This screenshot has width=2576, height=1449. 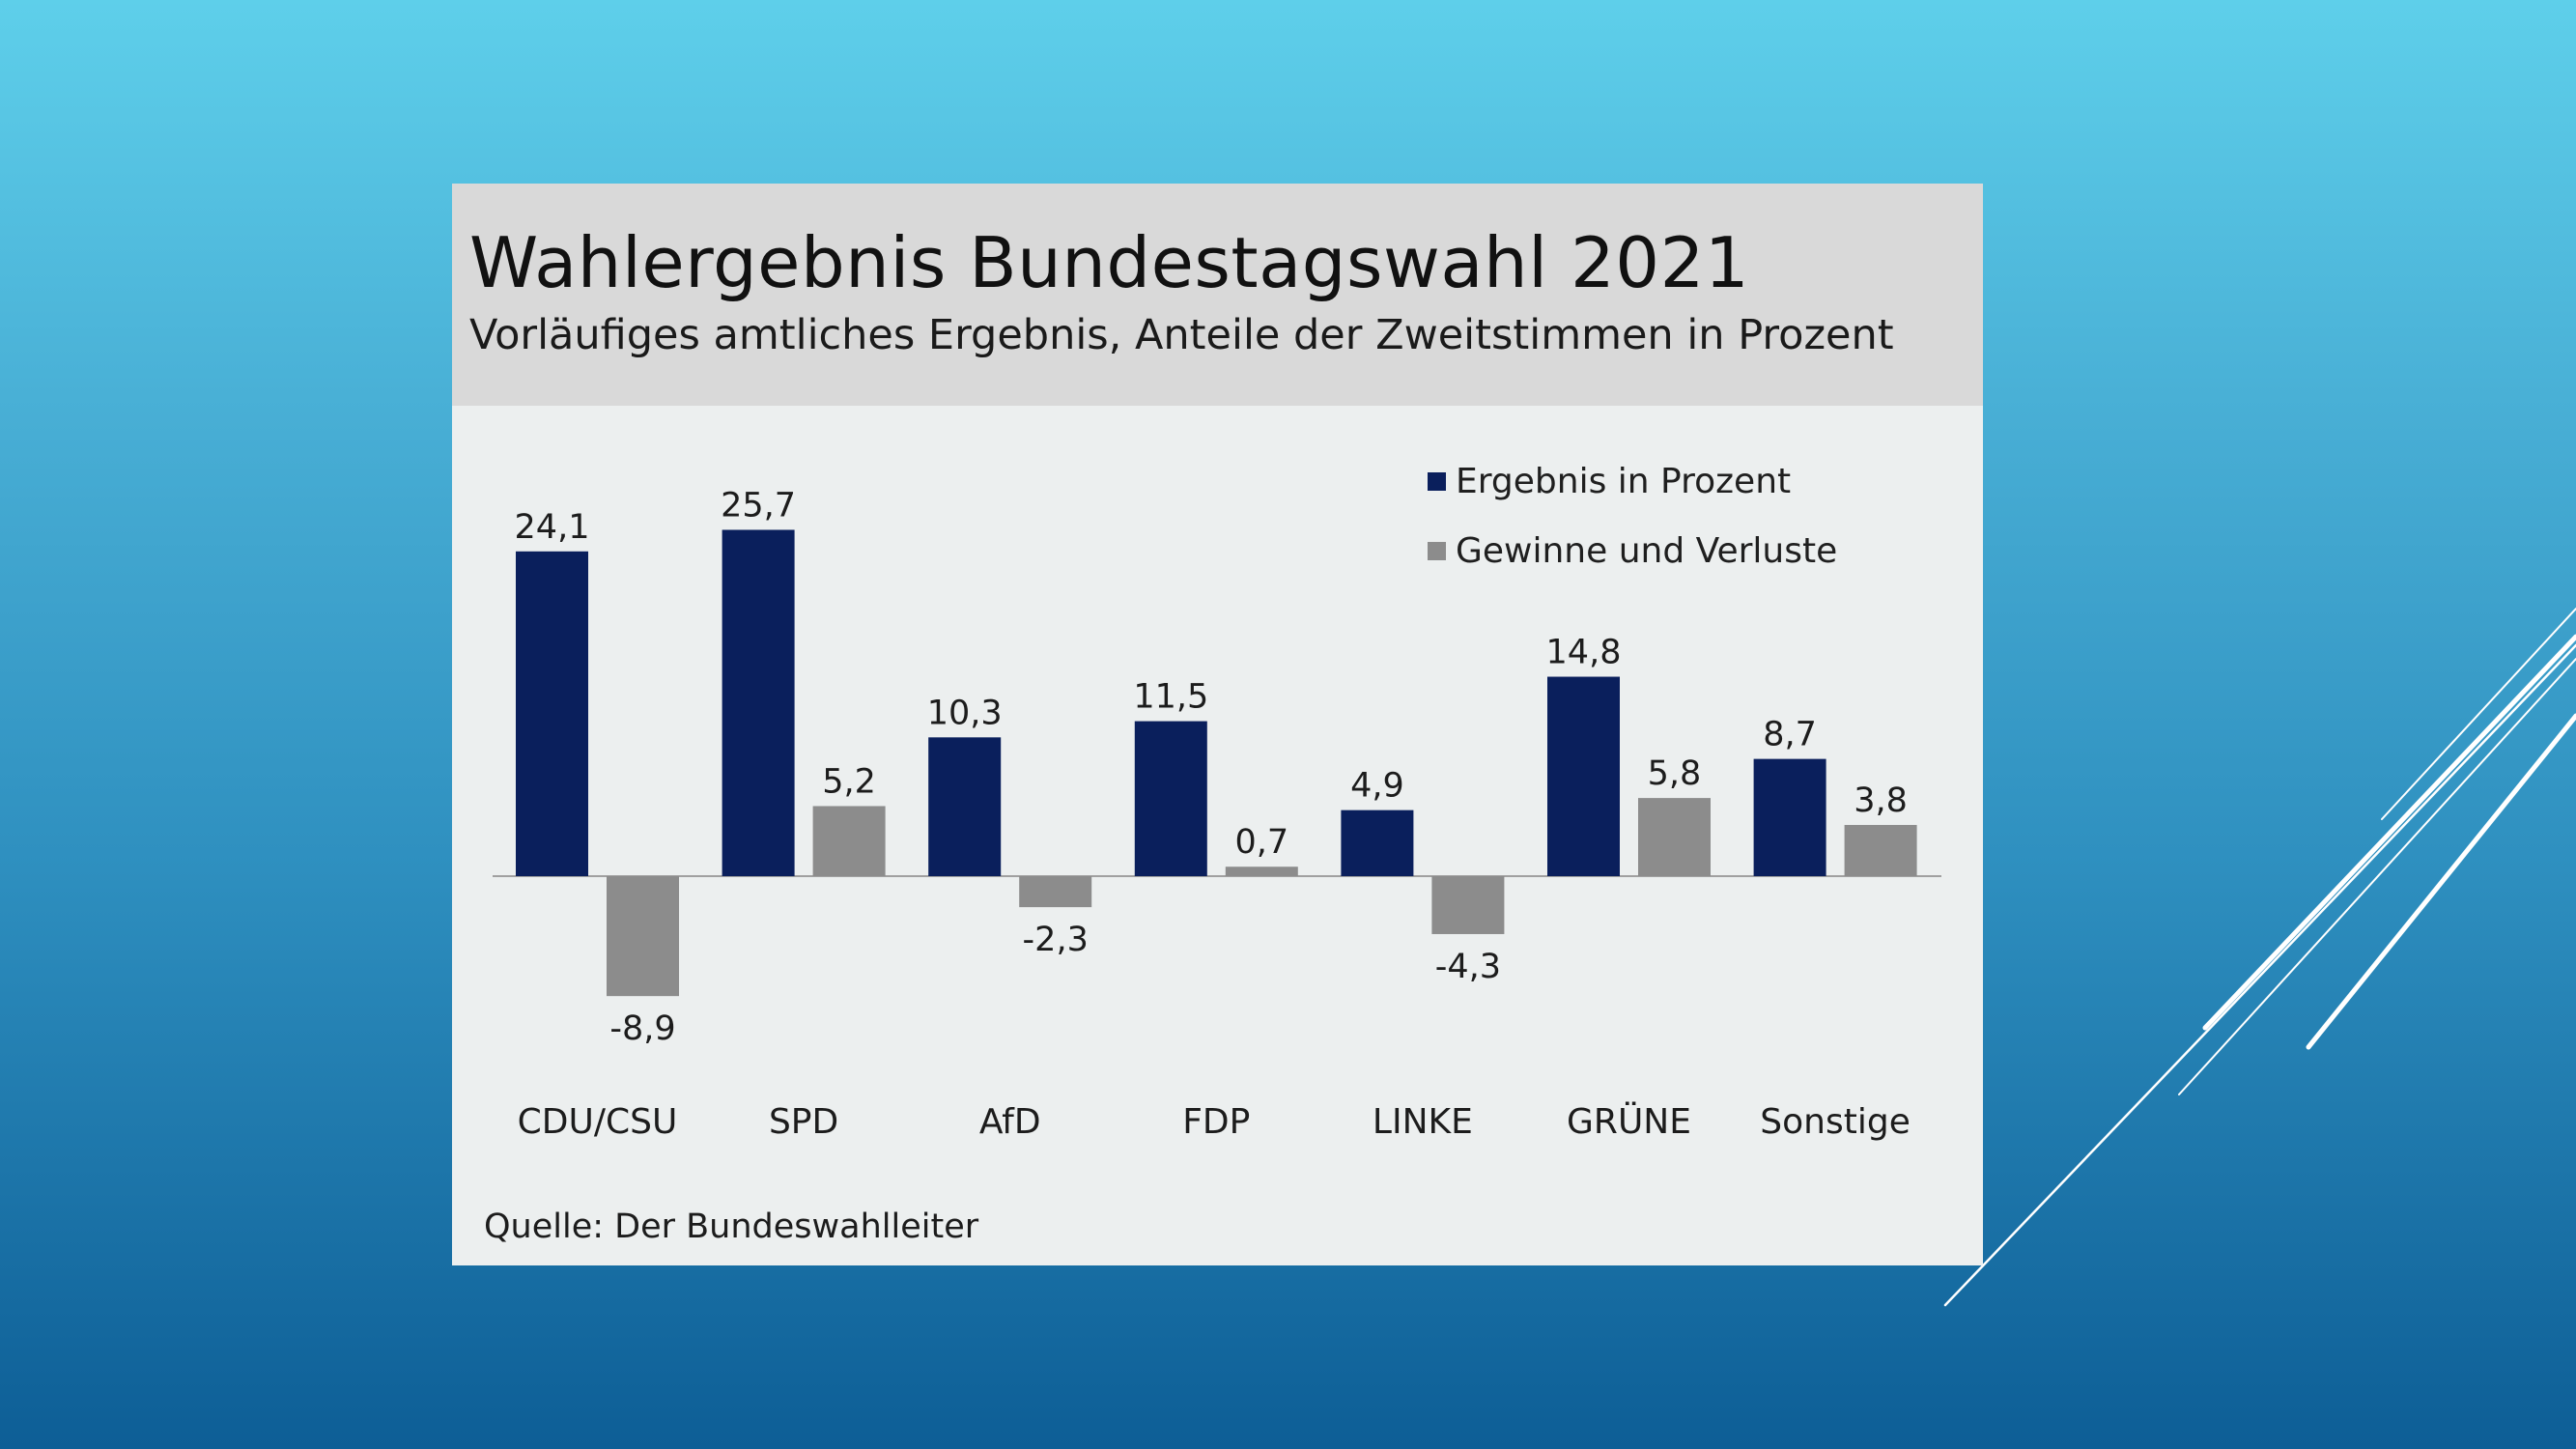 I want to click on bar-change-afd, so click(x=1055, y=892).